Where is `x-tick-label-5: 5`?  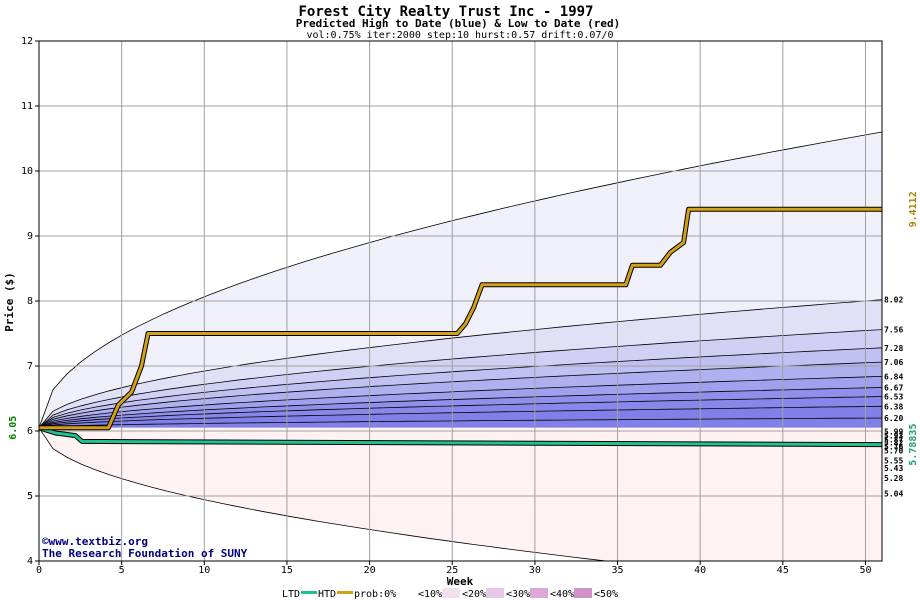
x-tick-label-5: 5 is located at coordinates (122, 570).